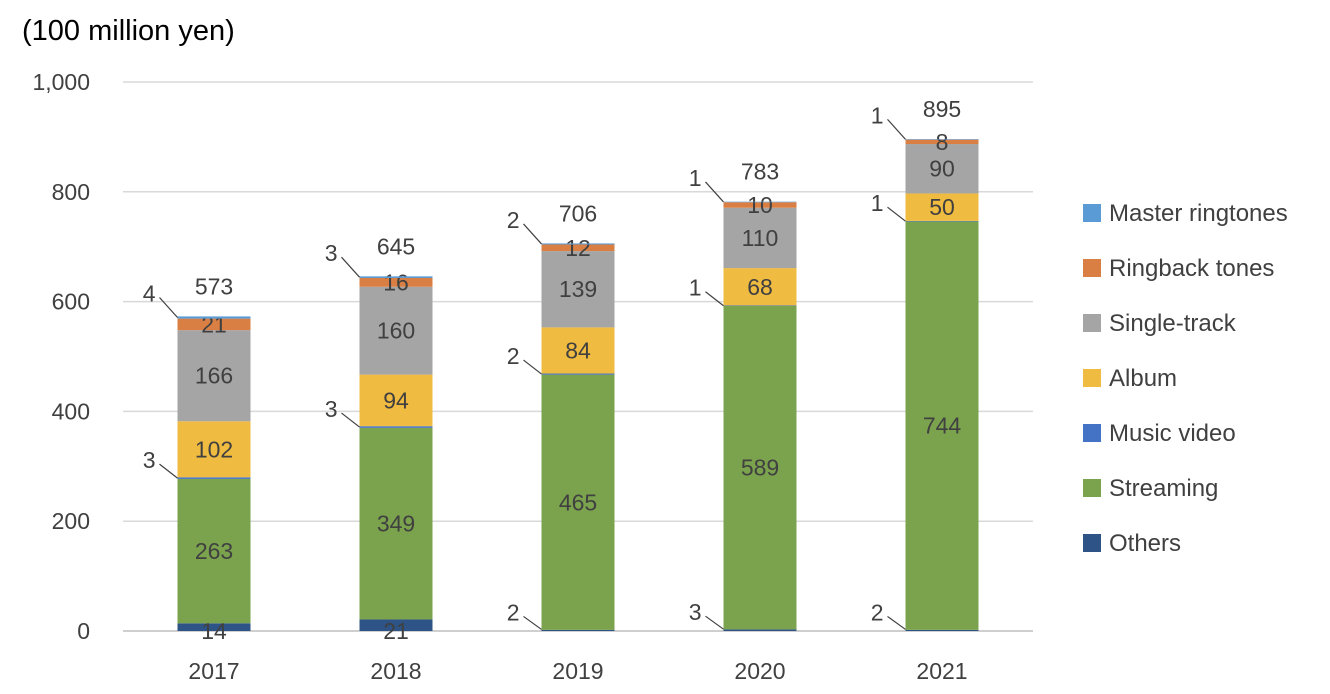 The width and height of the screenshot is (1330, 694). I want to click on total-value-label: 645, so click(396, 246).